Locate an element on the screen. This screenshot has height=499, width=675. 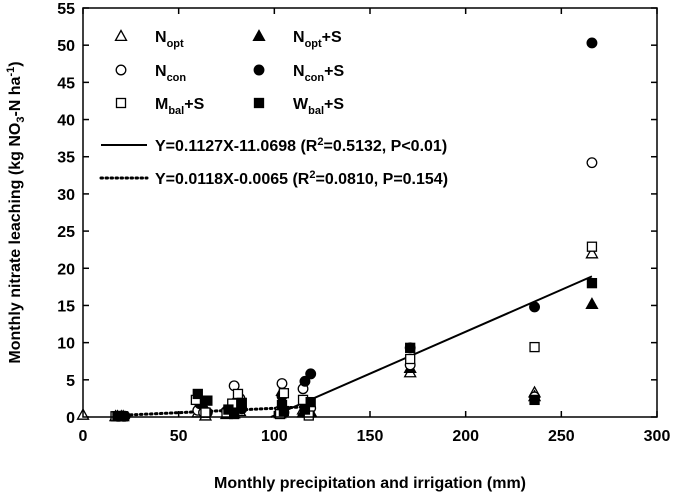
fit-equation-solid: Y=0.1127X-11.0698 (R2=0.5132, P<0.01) is located at coordinates (301, 145).